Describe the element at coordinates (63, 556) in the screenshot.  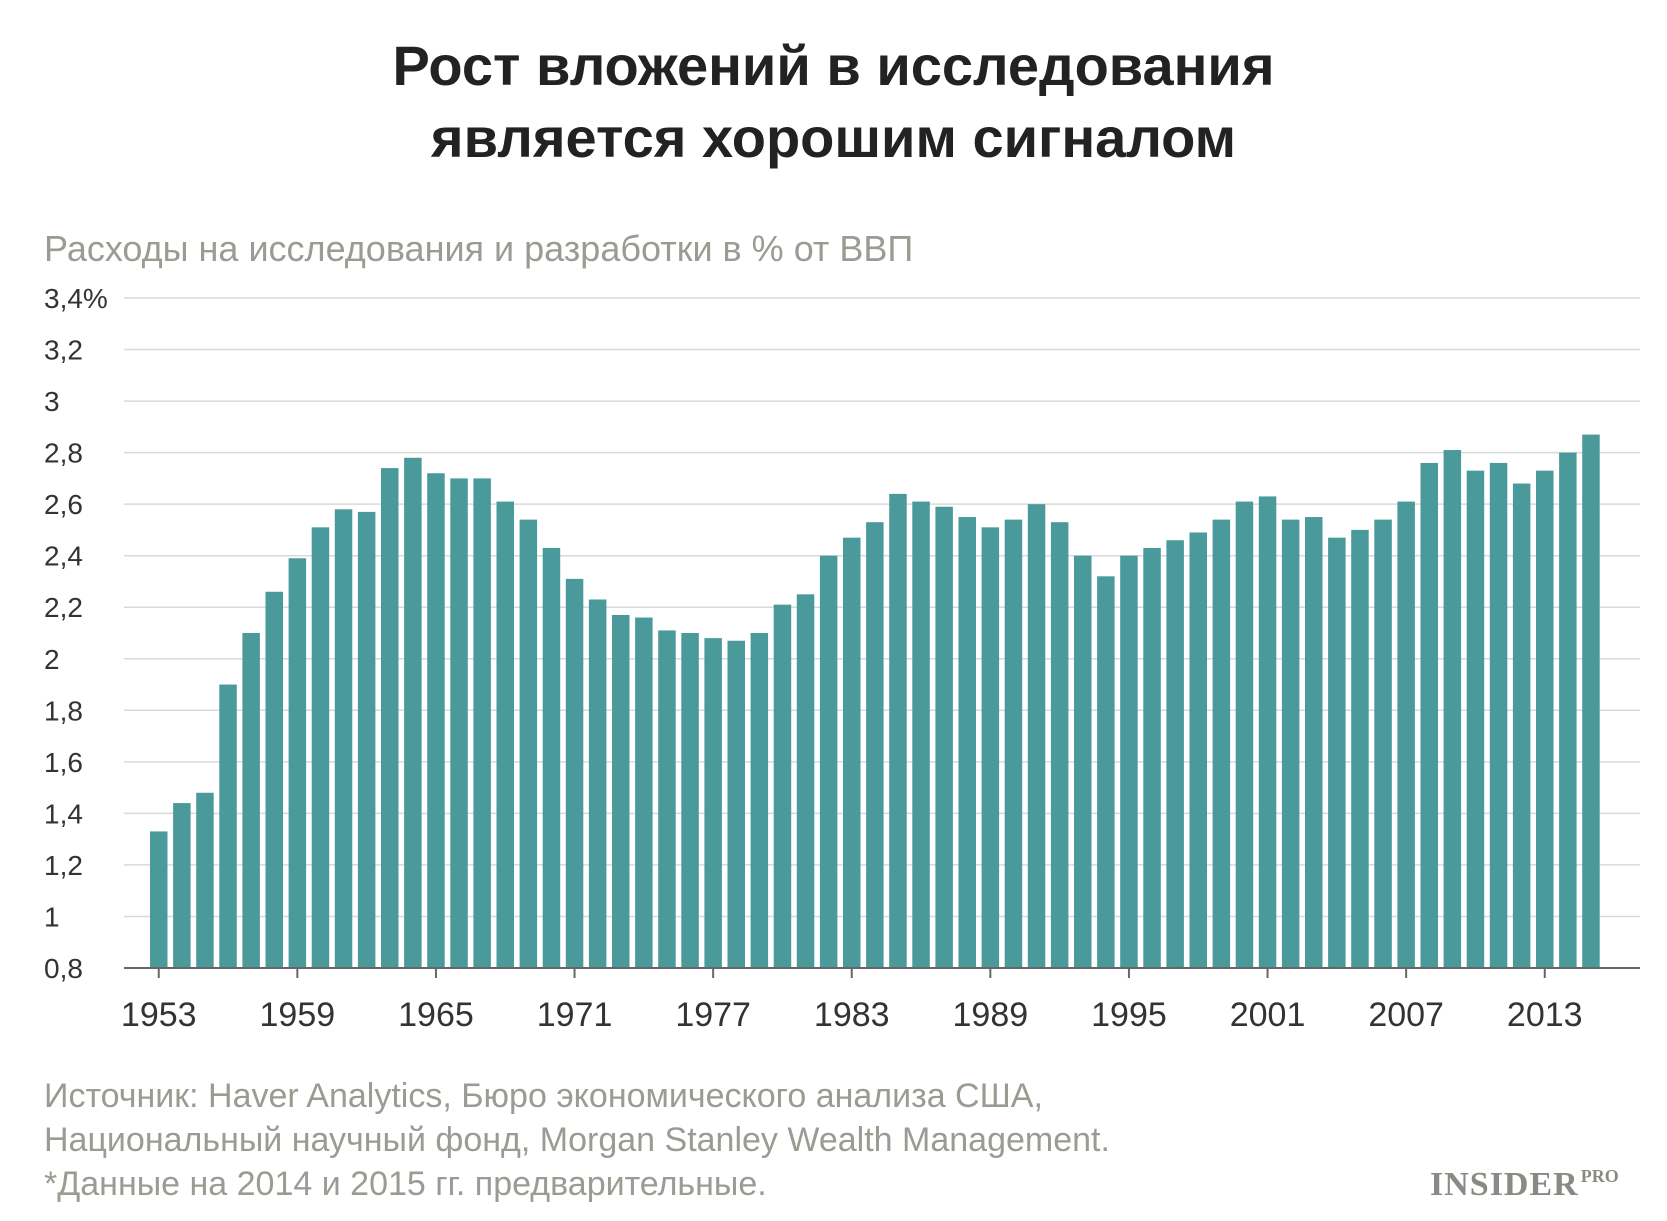
I see `y-tick-label: 2,4` at that location.